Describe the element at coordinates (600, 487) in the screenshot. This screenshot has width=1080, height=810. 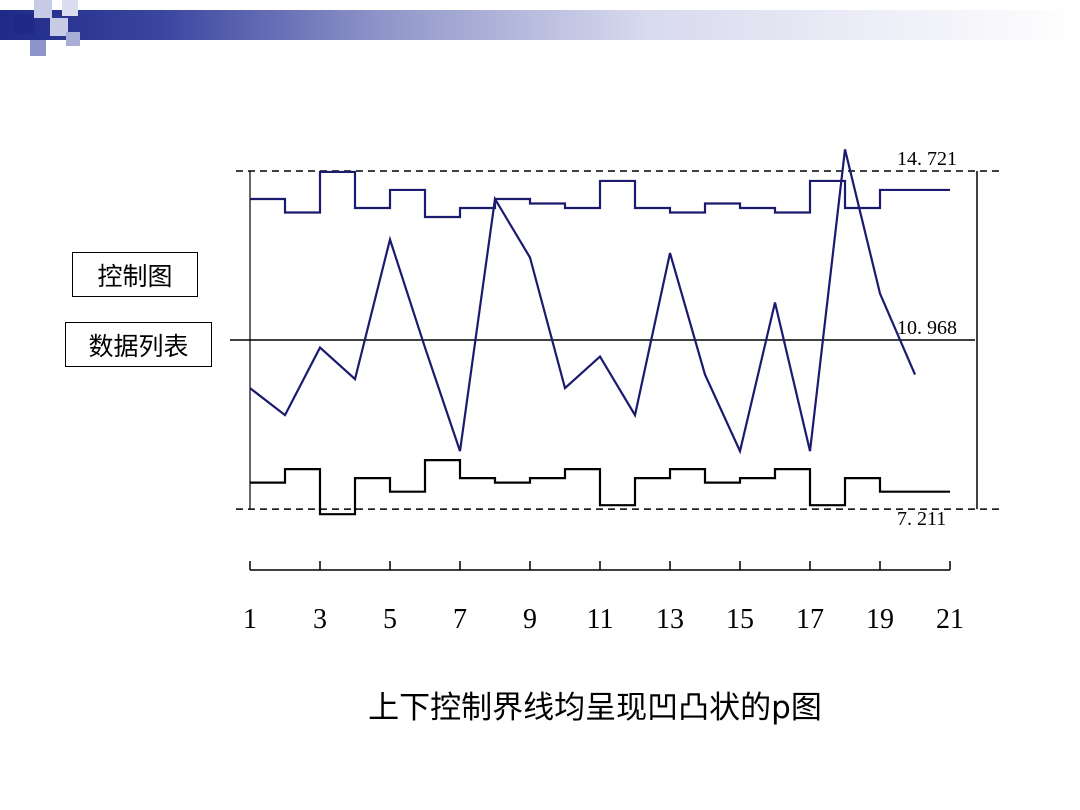
I see `lower-control-limit-steps` at that location.